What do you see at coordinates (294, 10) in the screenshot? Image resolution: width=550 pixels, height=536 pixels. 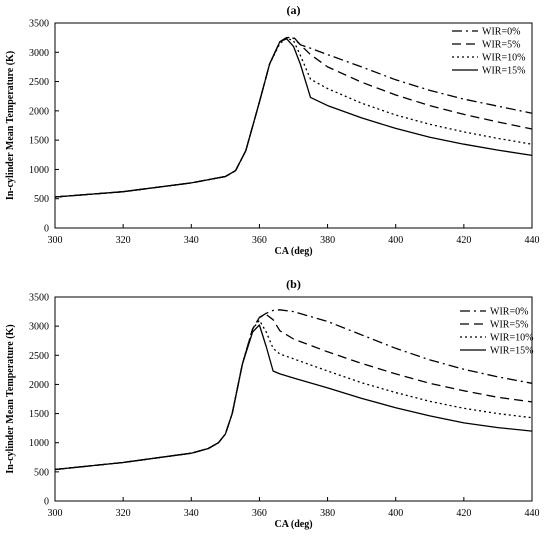 I see `chart-title: (a)` at bounding box center [294, 10].